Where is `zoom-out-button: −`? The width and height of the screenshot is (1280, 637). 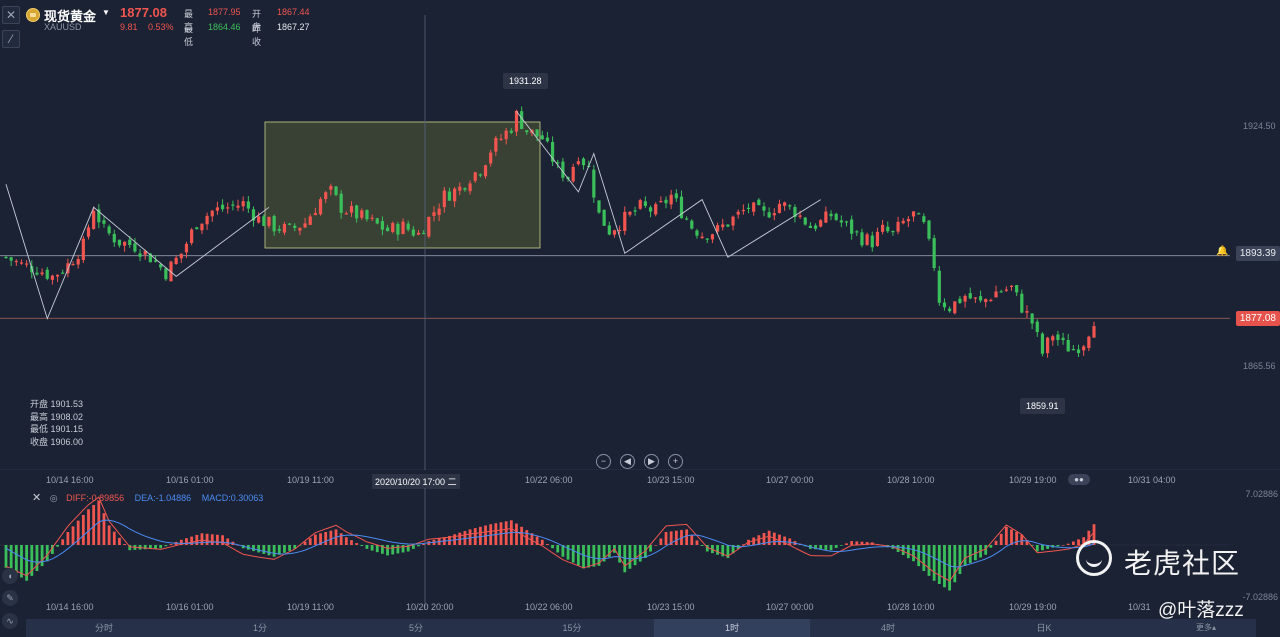
zoom-out-button: − is located at coordinates (603, 461).